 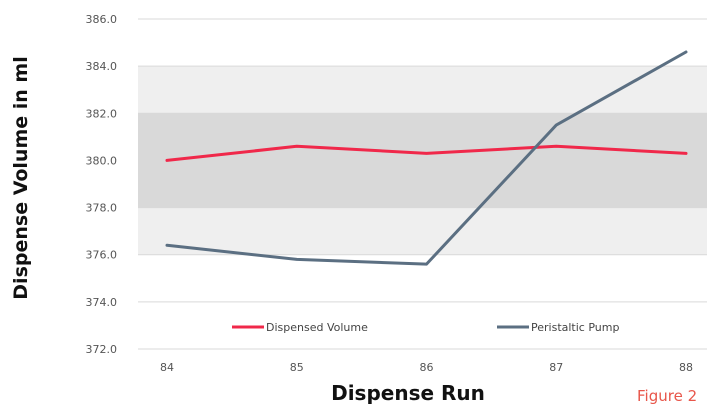 I want to click on legend-label-1: Peristaltic Pump, so click(x=575, y=327).